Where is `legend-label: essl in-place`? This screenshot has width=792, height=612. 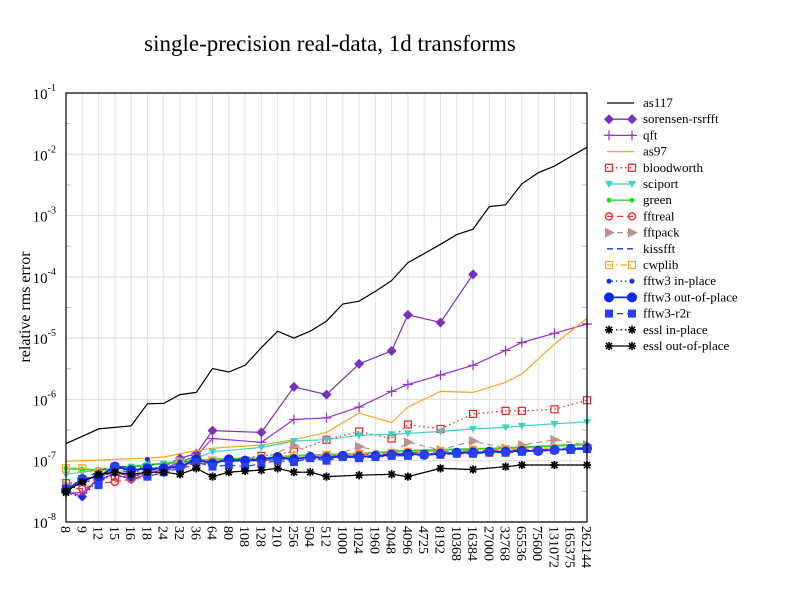 legend-label: essl in-place is located at coordinates (675, 329).